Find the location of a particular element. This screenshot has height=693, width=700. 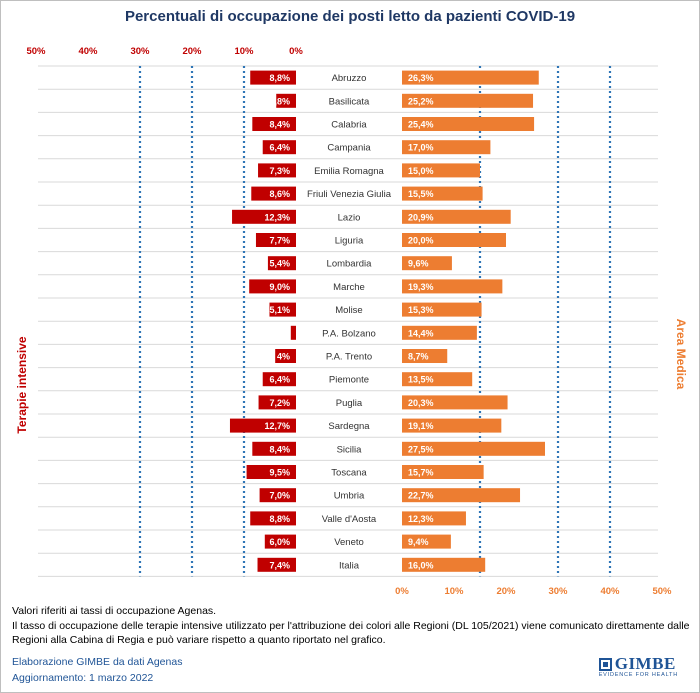

data-label-area-medica: 8,7% is located at coordinates (418, 357).